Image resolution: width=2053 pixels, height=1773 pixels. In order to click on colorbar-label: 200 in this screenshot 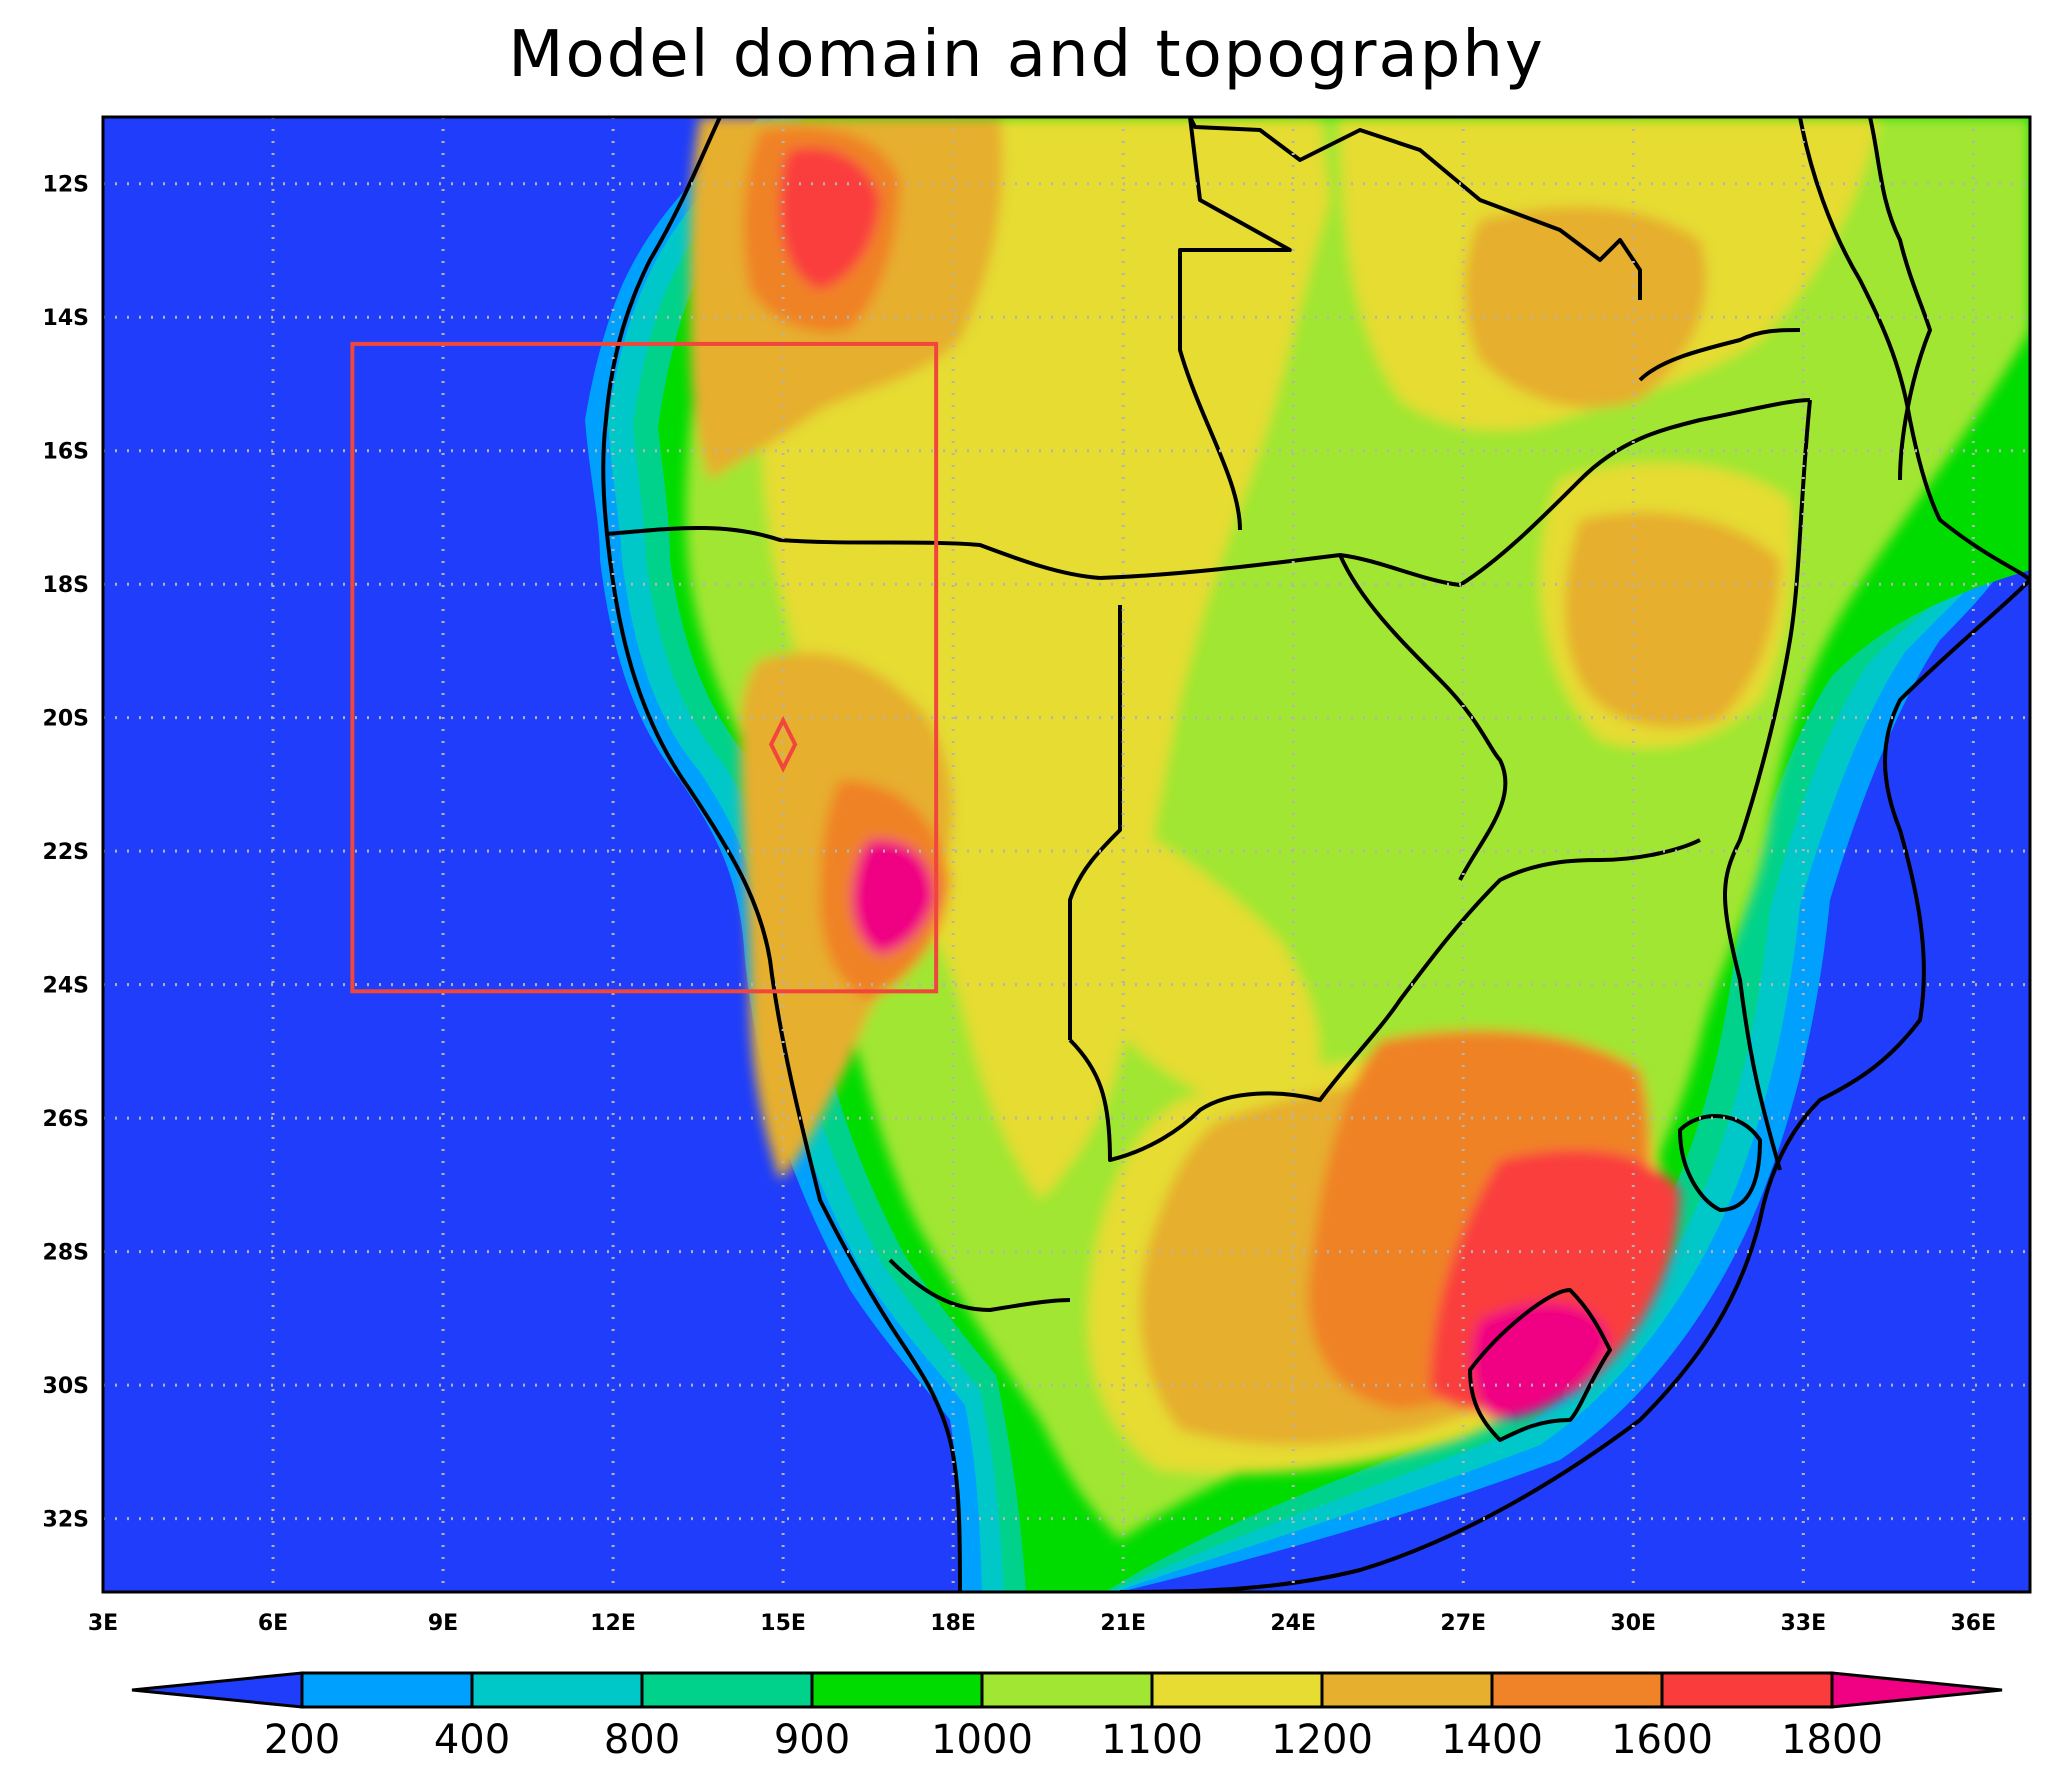, I will do `click(302, 1740)`.